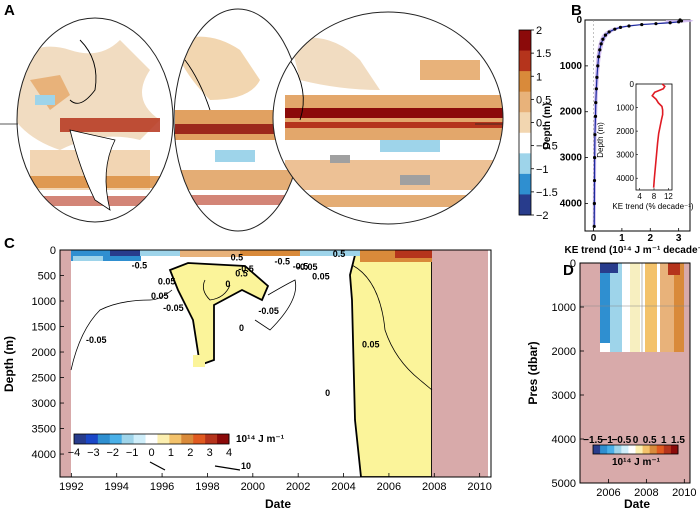 Image resolution: width=700 pixels, height=514 pixels. Describe the element at coordinates (576, 10) in the screenshot. I see `panel-b-label: B` at that location.